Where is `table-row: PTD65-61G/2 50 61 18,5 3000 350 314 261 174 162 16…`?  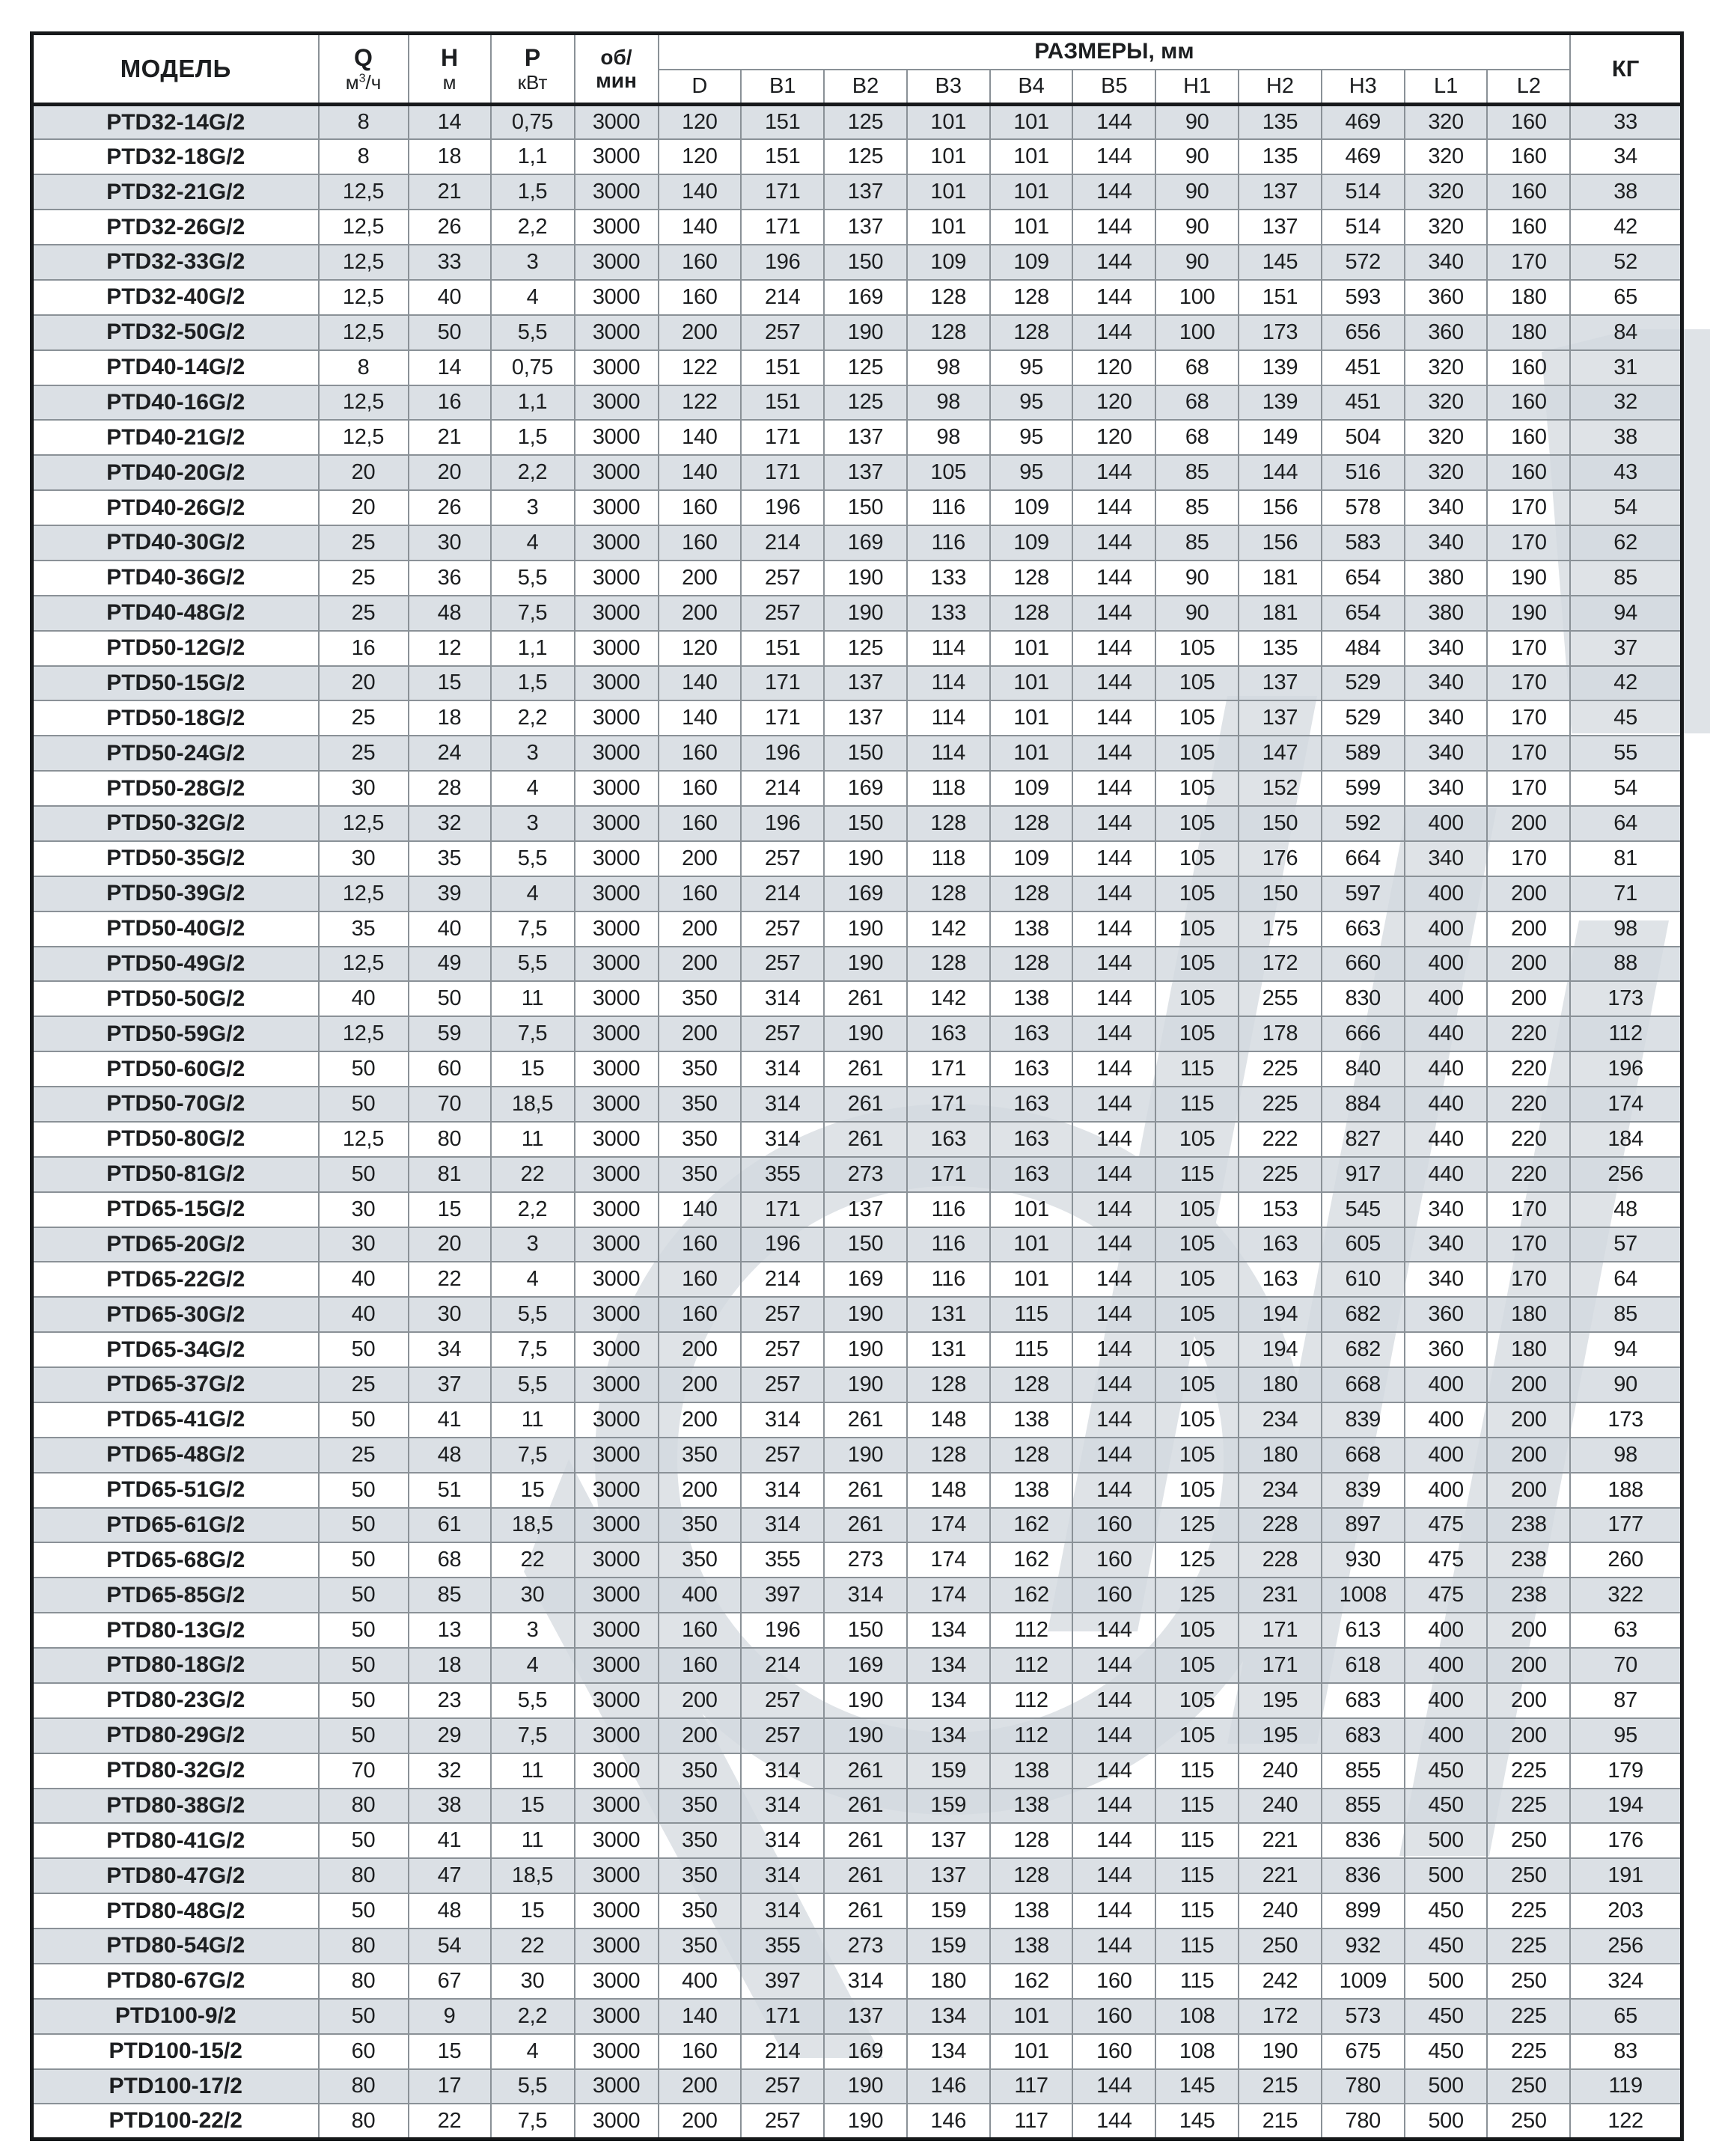
table-row: PTD65-61G/2 50 61 18,5 3000 350 314 261 174 162 16… is located at coordinates (857, 1525).